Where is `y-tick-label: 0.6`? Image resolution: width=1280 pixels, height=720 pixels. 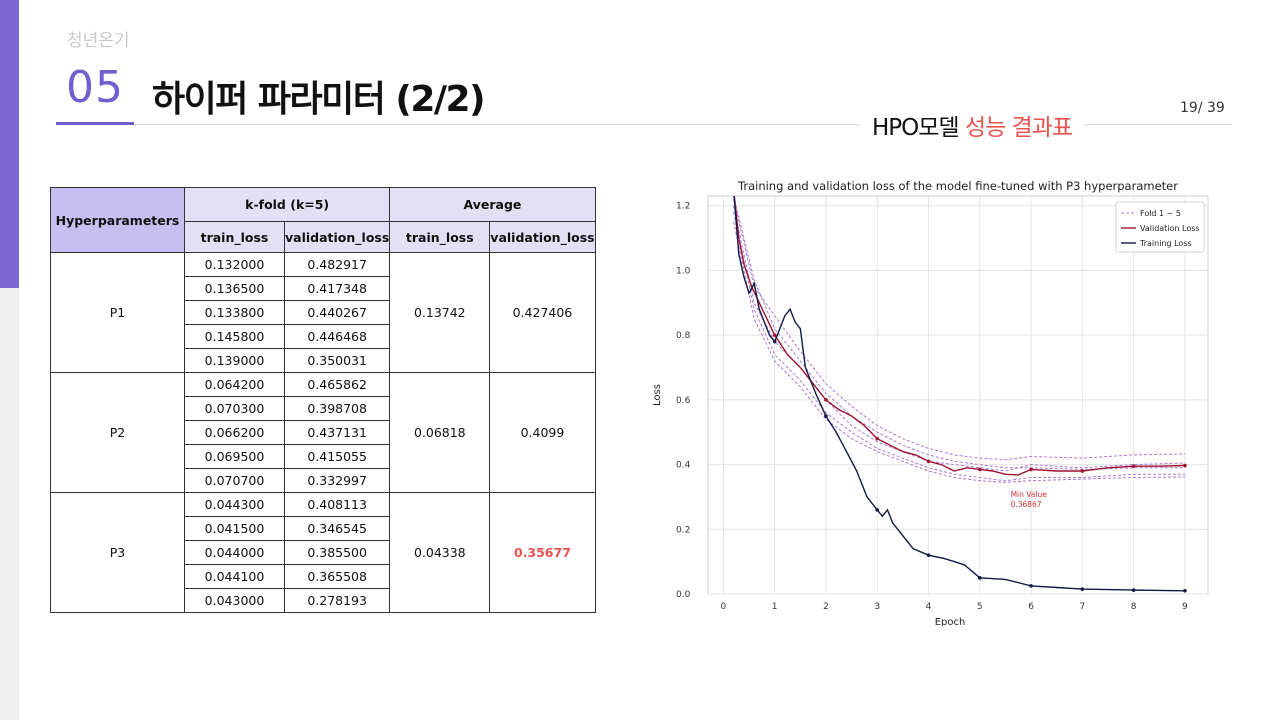 y-tick-label: 0.6 is located at coordinates (683, 401).